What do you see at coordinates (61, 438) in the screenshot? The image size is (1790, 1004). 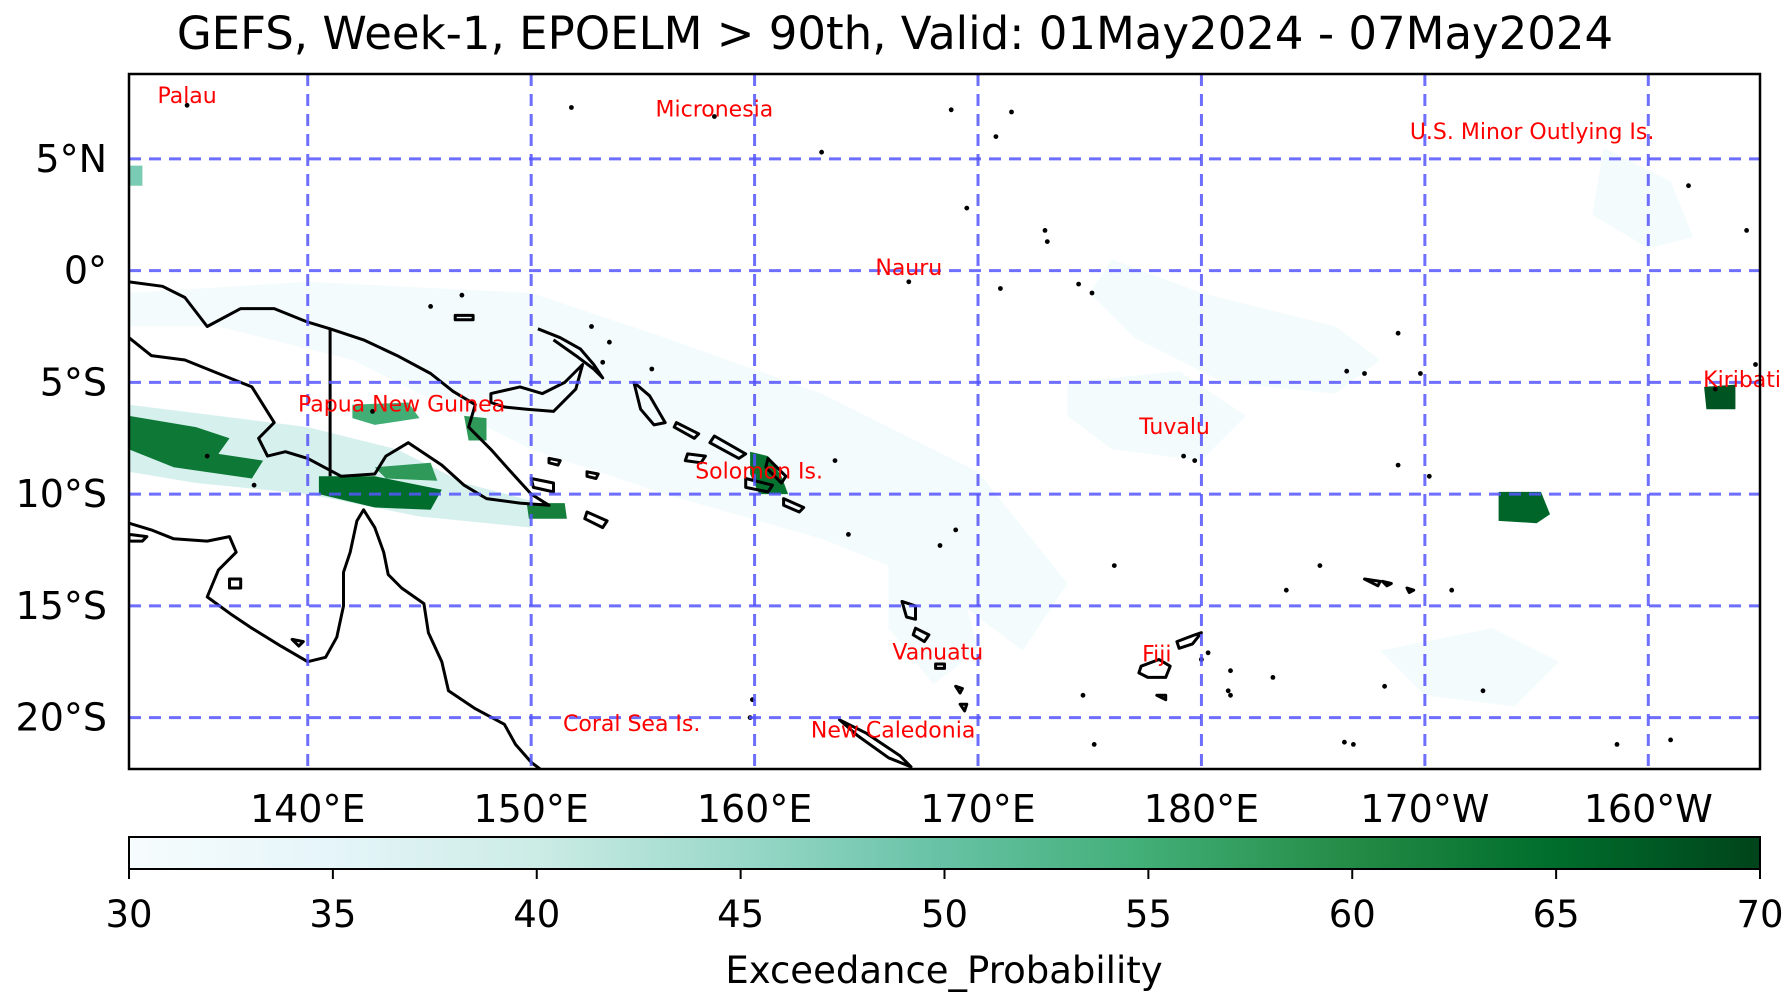 I see `latitude-tick-labels: 5°N 0° 5°S 10°S 15°S 20°S` at bounding box center [61, 438].